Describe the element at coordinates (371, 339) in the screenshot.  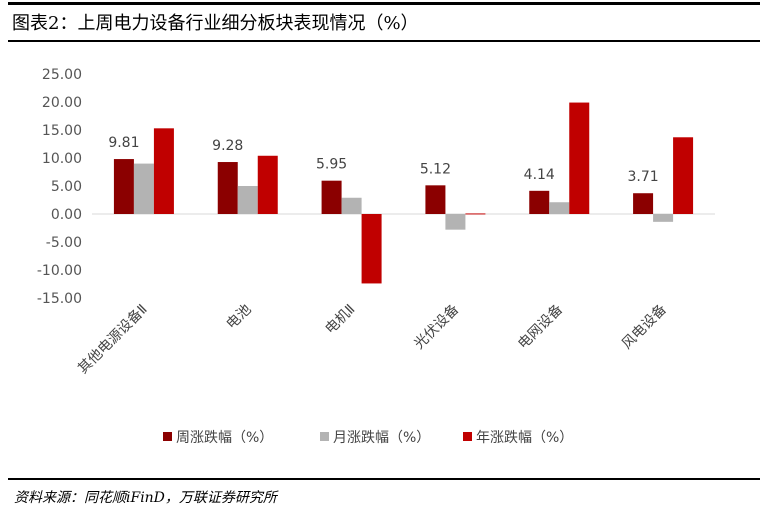
I see `x-axis-categories: 其他电源设备Ⅱ 电池 电机Ⅱ 光伏设备 电网设备 风电设备` at that location.